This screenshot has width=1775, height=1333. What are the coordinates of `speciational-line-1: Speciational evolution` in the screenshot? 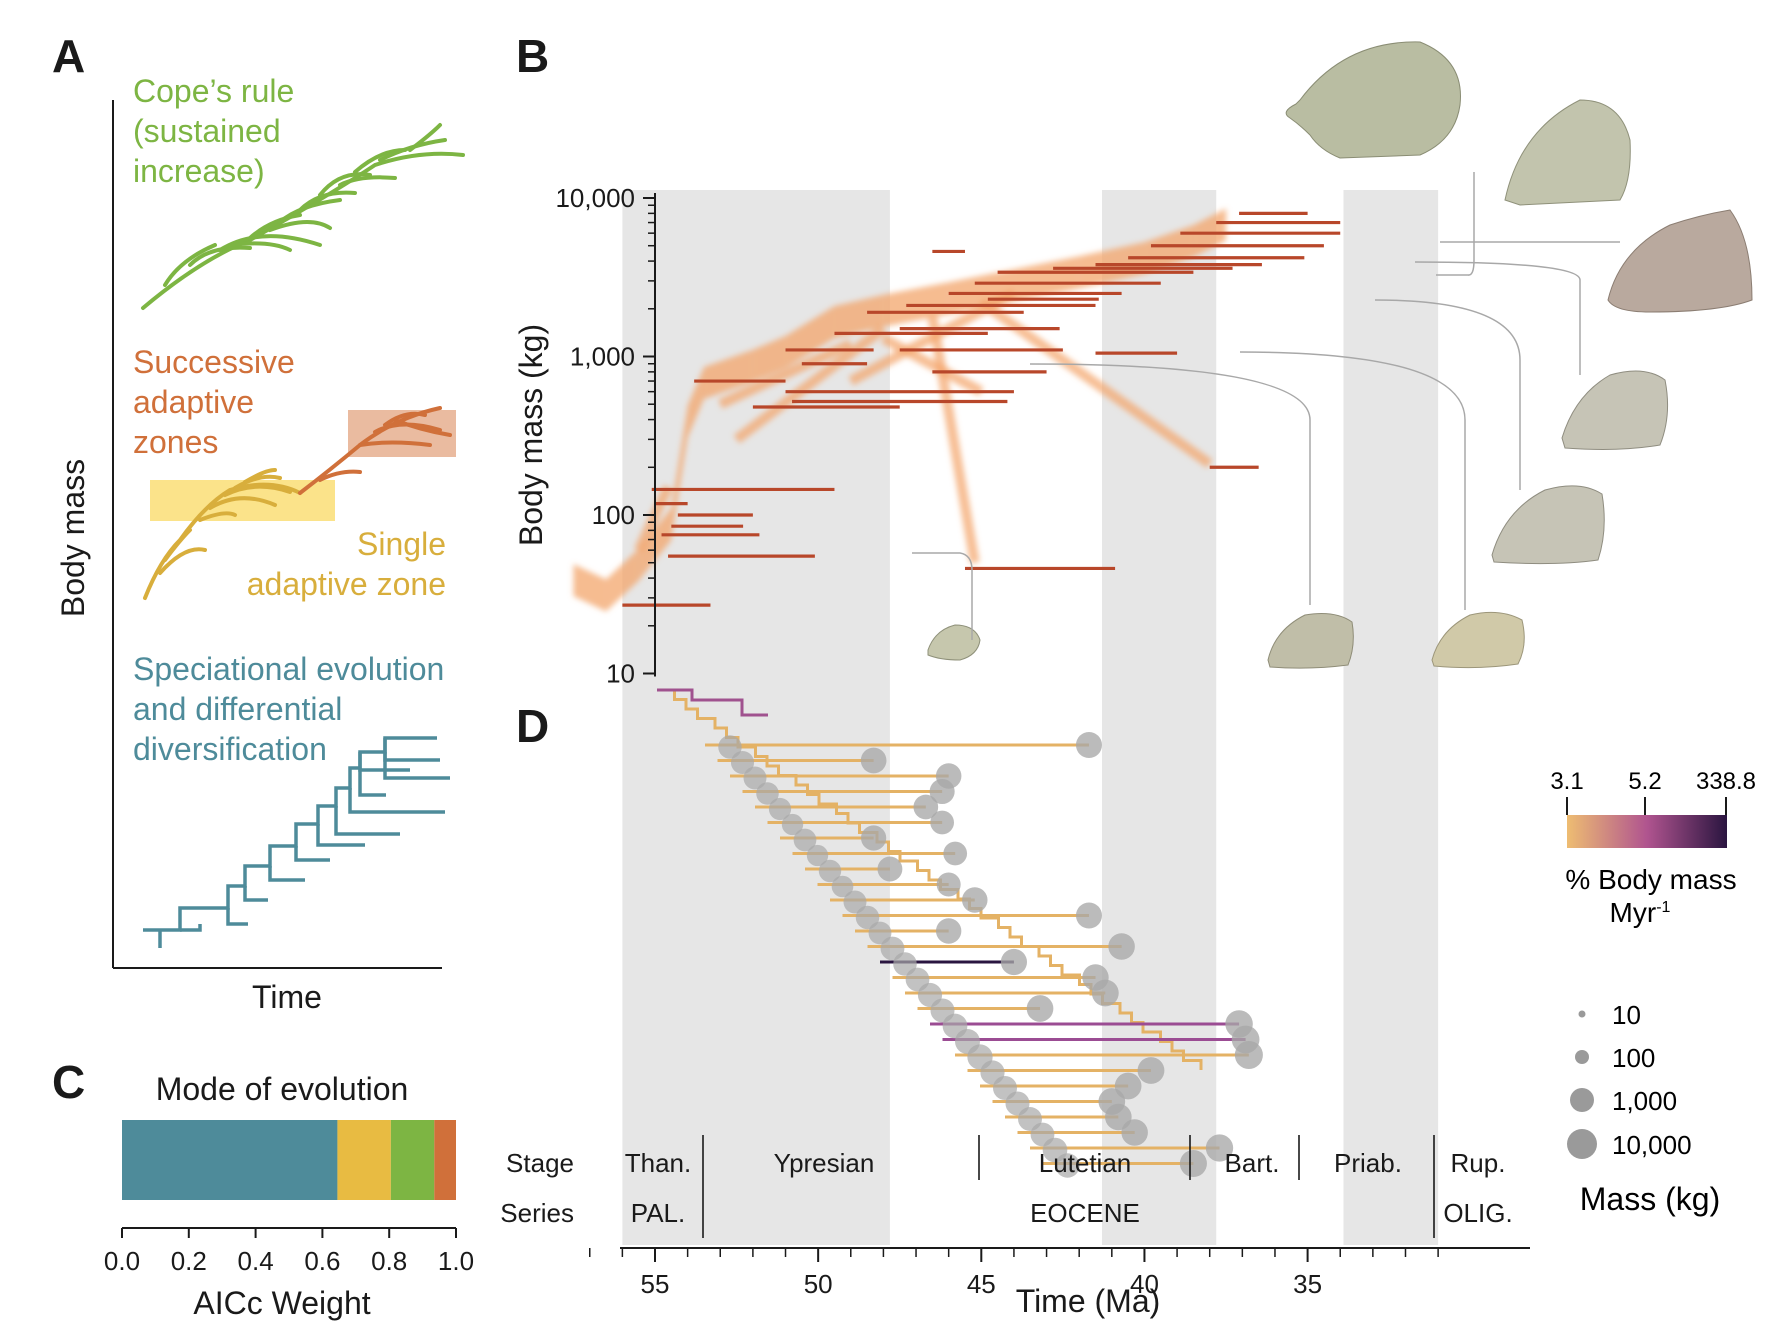 It's located at (288, 669).